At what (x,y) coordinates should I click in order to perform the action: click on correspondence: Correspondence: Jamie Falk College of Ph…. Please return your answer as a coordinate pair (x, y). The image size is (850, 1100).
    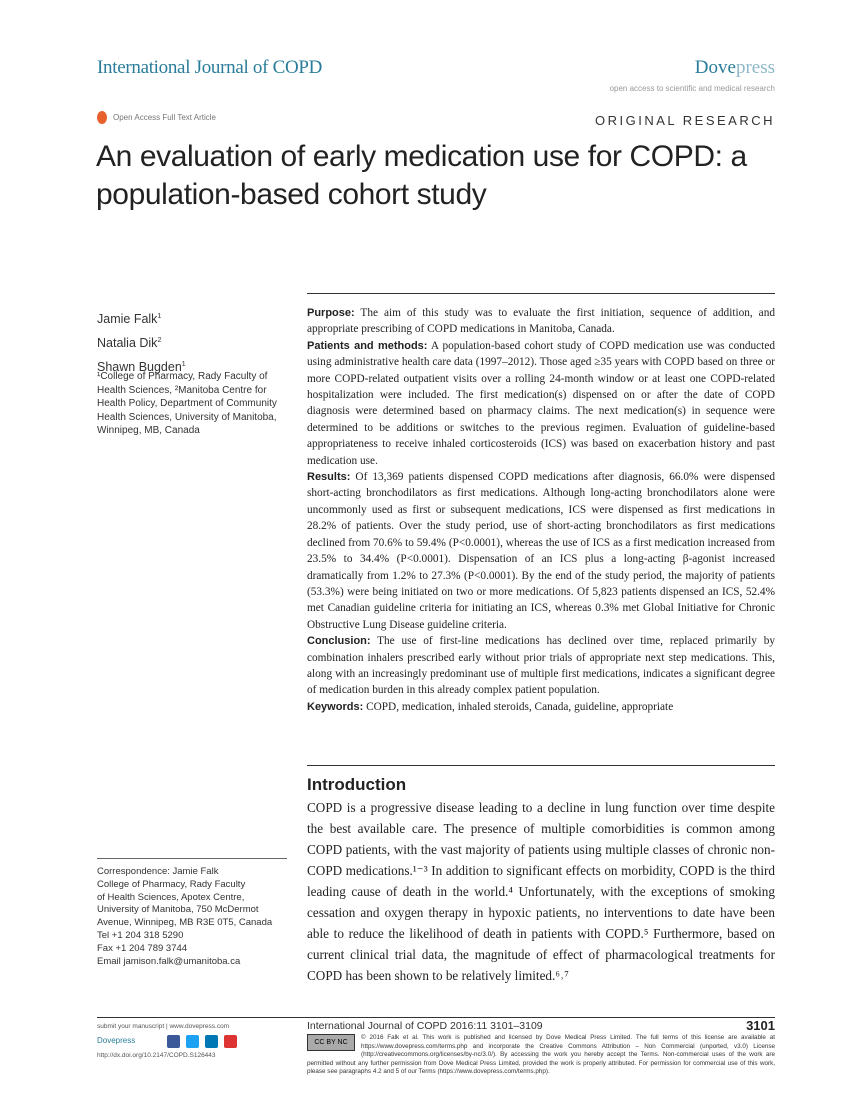
    Looking at the image, I should click on (197, 917).